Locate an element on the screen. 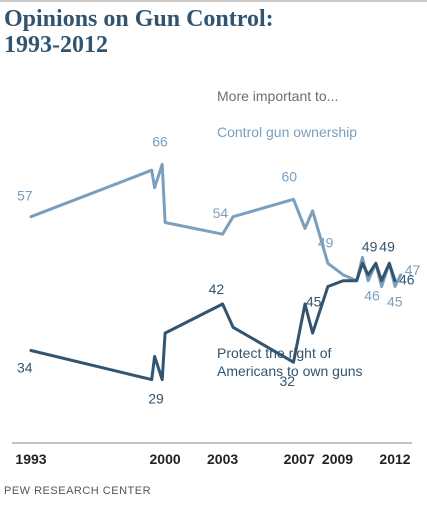 The image size is (427, 514). chart-title: Opinions on Gun Control: 1993-2012 is located at coordinates (139, 32).